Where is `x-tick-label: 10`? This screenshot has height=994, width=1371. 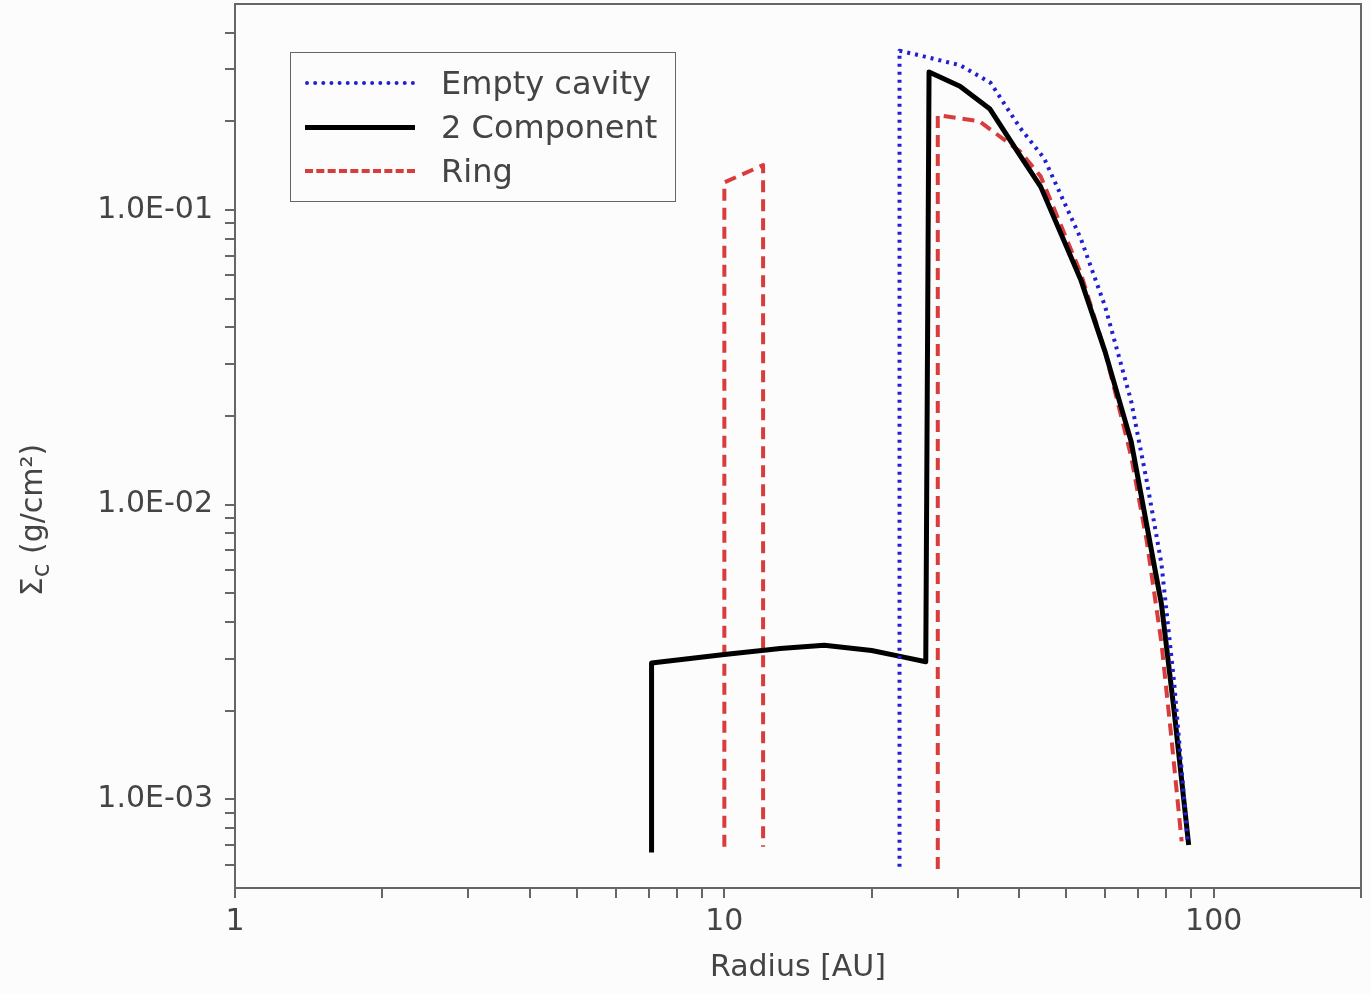 x-tick-label: 10 is located at coordinates (724, 919).